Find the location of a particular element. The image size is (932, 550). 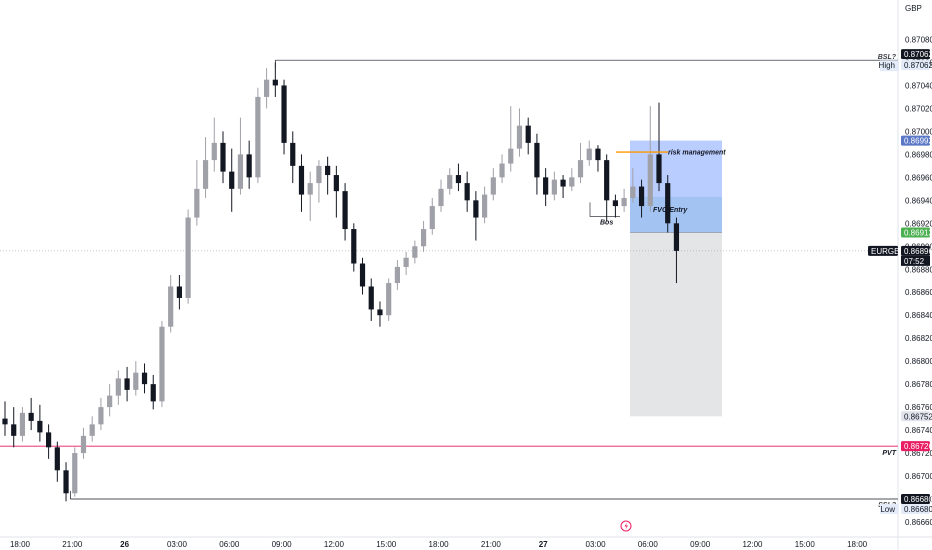

time-tick-label: 15:00 is located at coordinates (386, 544).